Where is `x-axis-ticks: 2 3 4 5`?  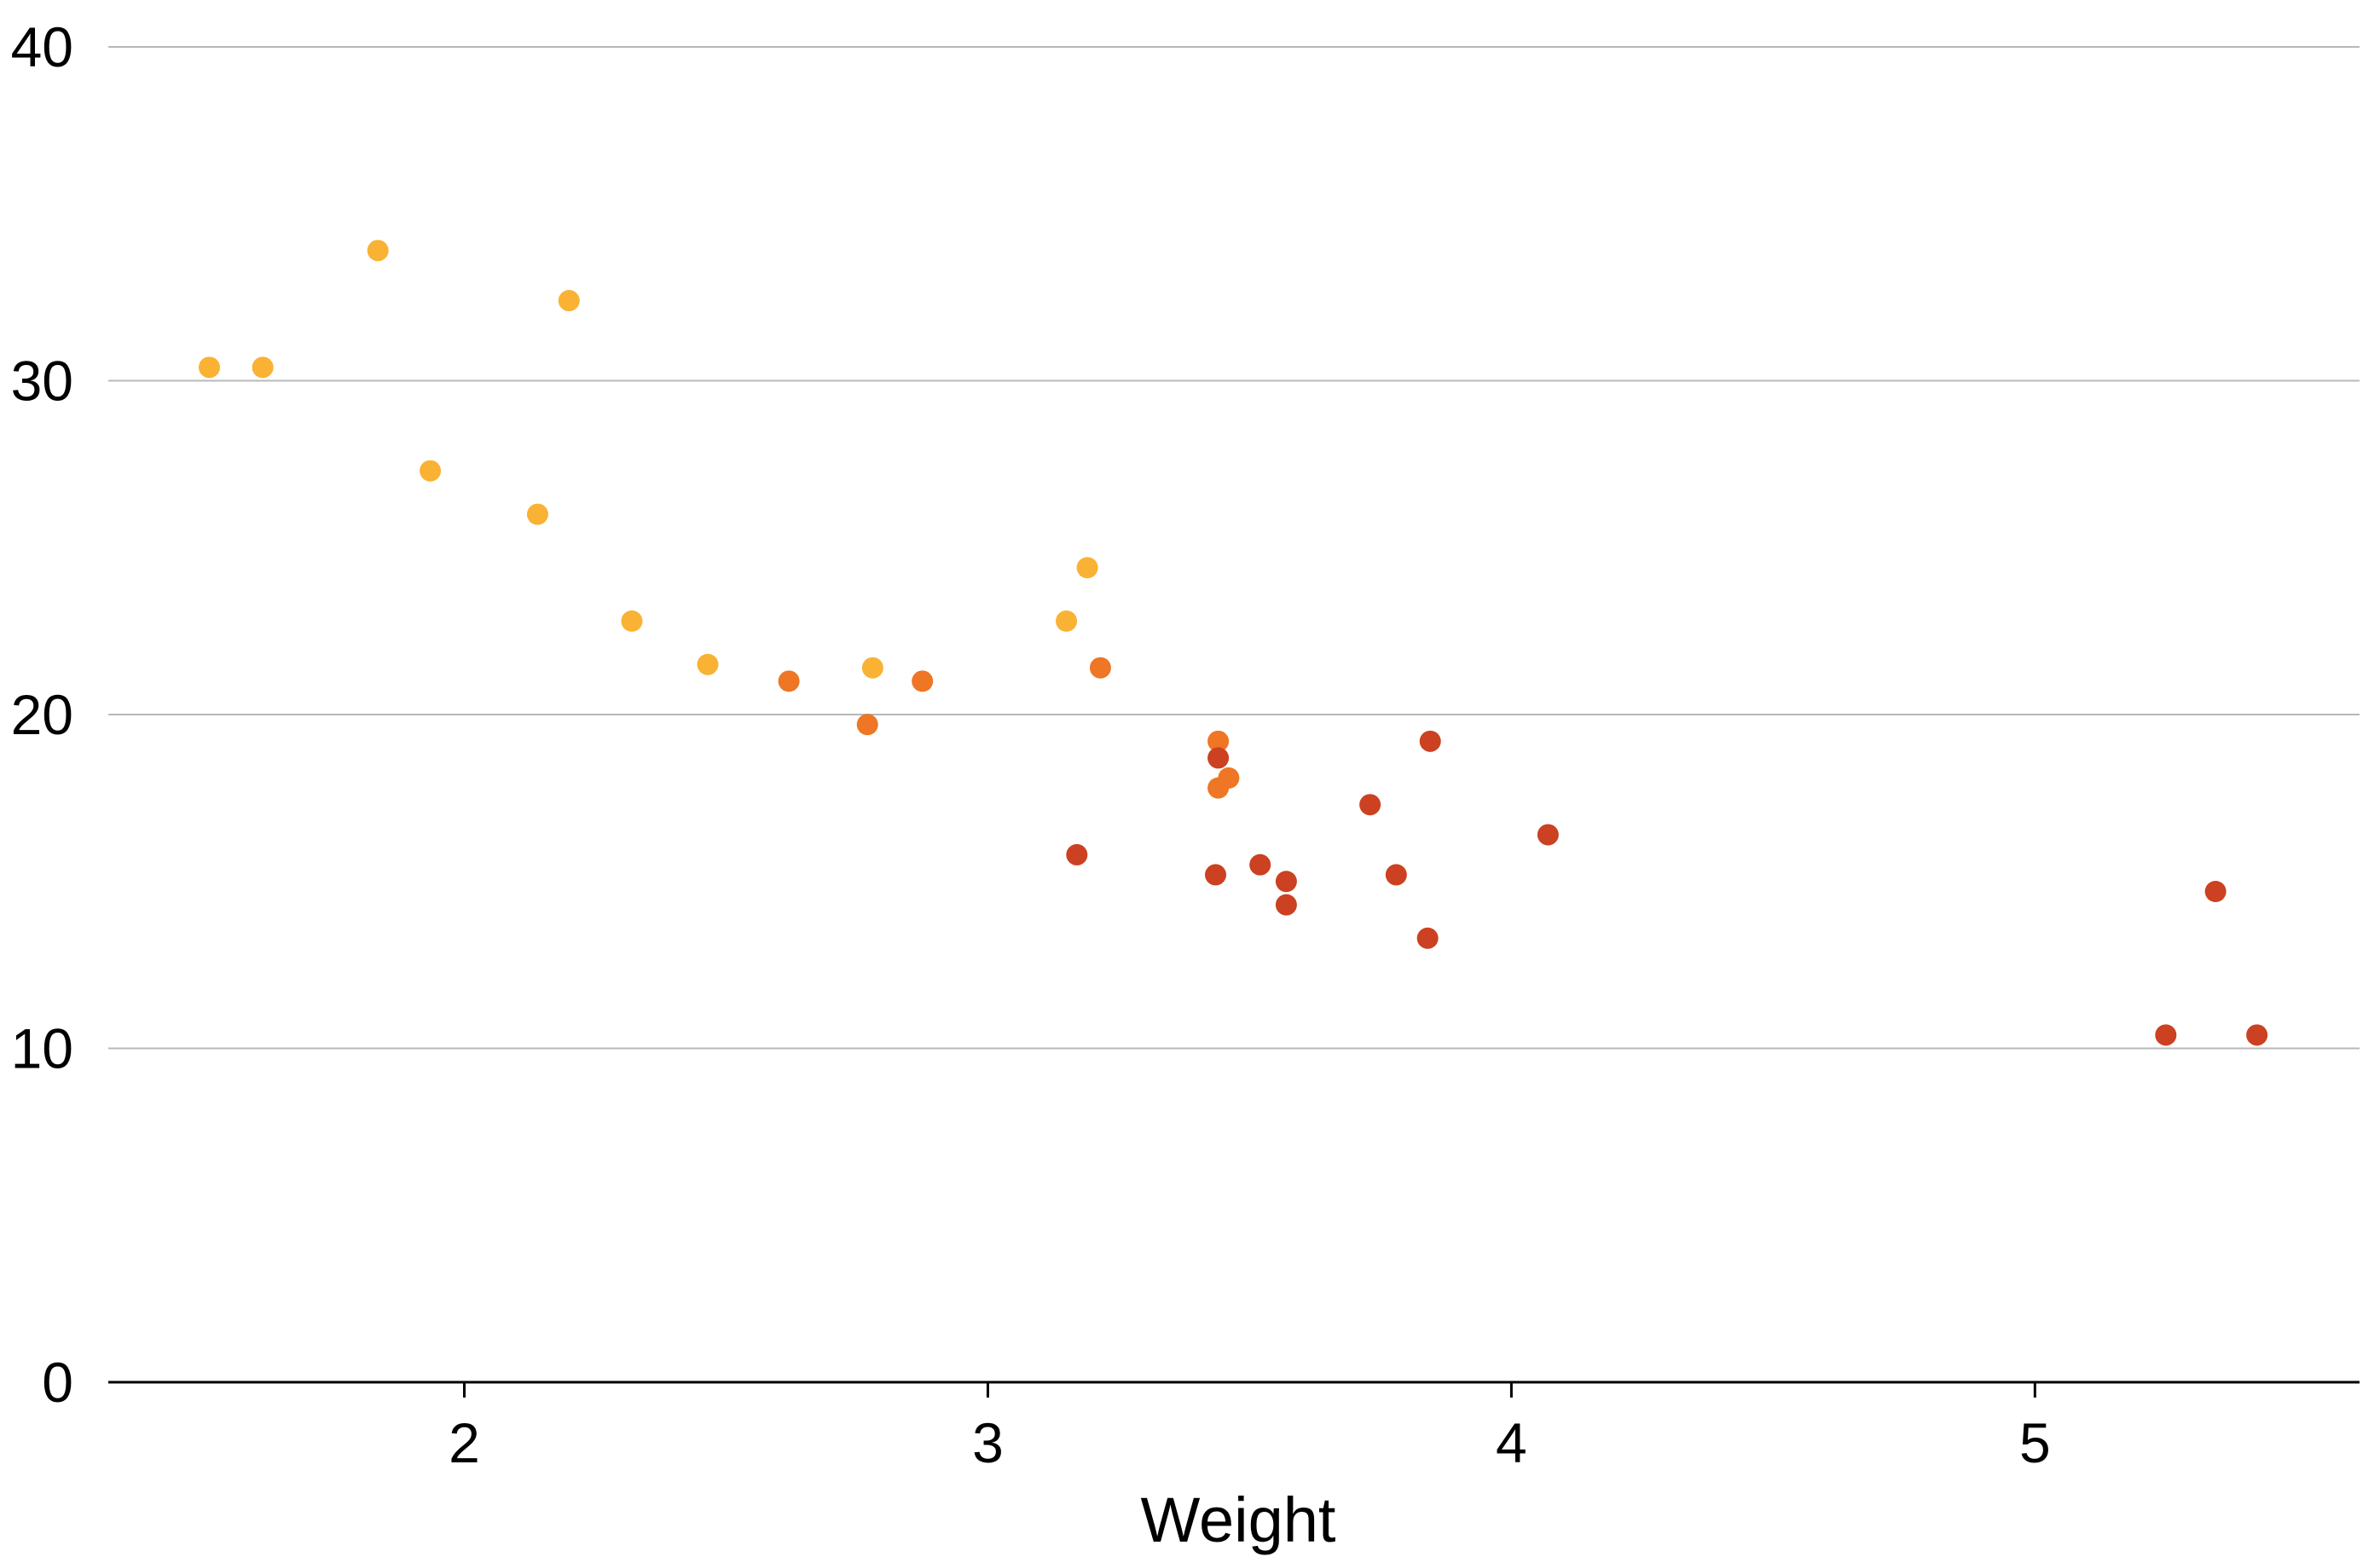 x-axis-ticks: 2 3 4 5 is located at coordinates (1250, 1428).